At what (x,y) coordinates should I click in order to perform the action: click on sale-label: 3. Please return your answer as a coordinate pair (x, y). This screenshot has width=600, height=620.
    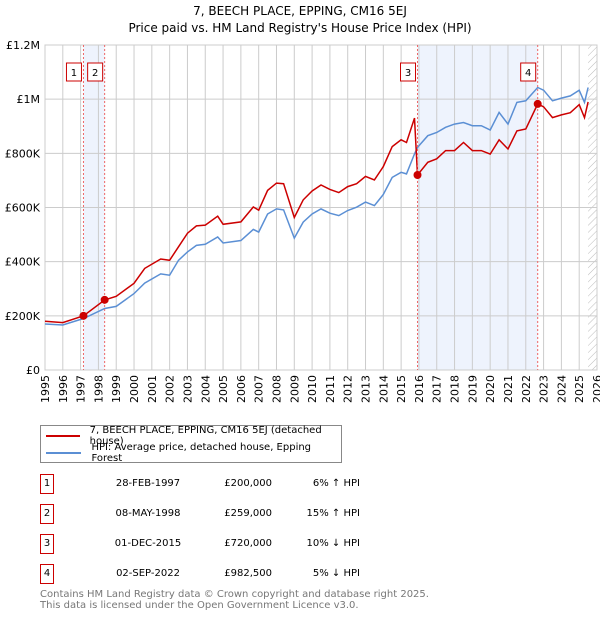
    Looking at the image, I should click on (408, 73).